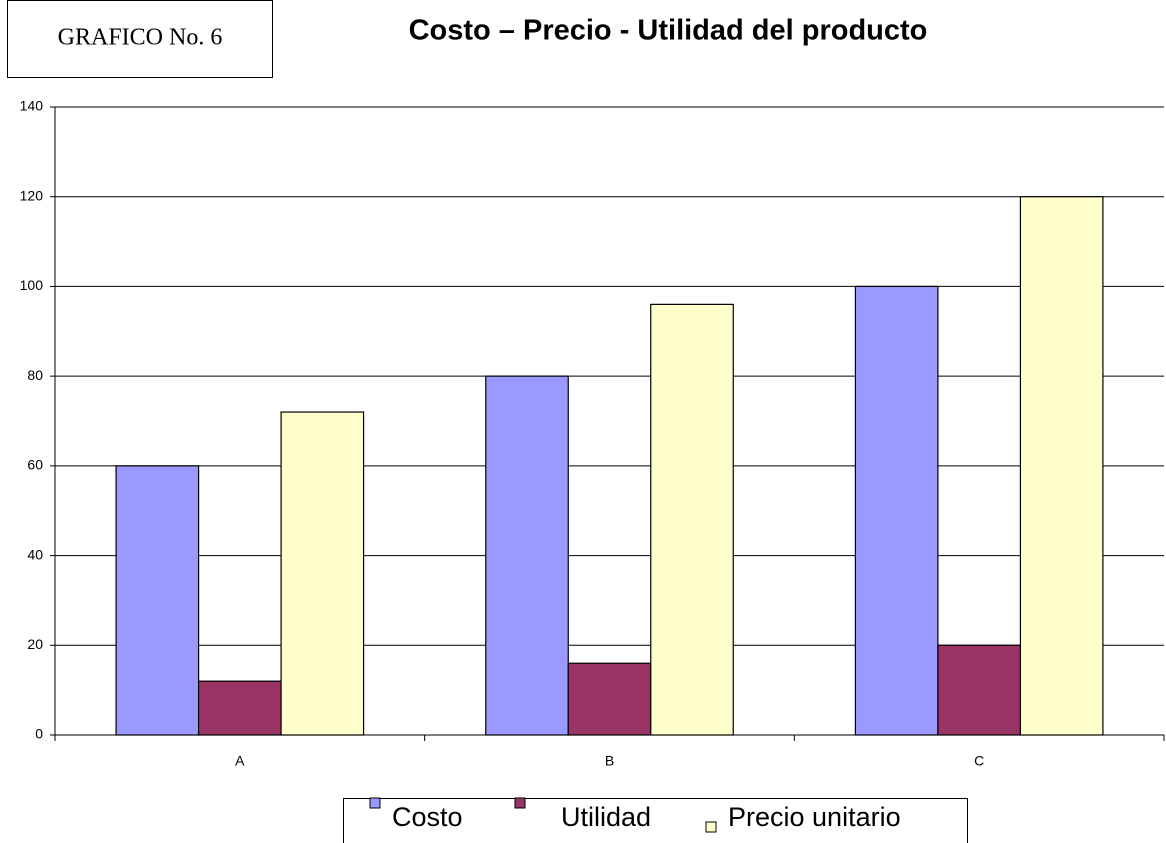 The image size is (1166, 843). What do you see at coordinates (668, 31) in the screenshot?
I see `chart-title: Costo – Precio - Utilidad del producto` at bounding box center [668, 31].